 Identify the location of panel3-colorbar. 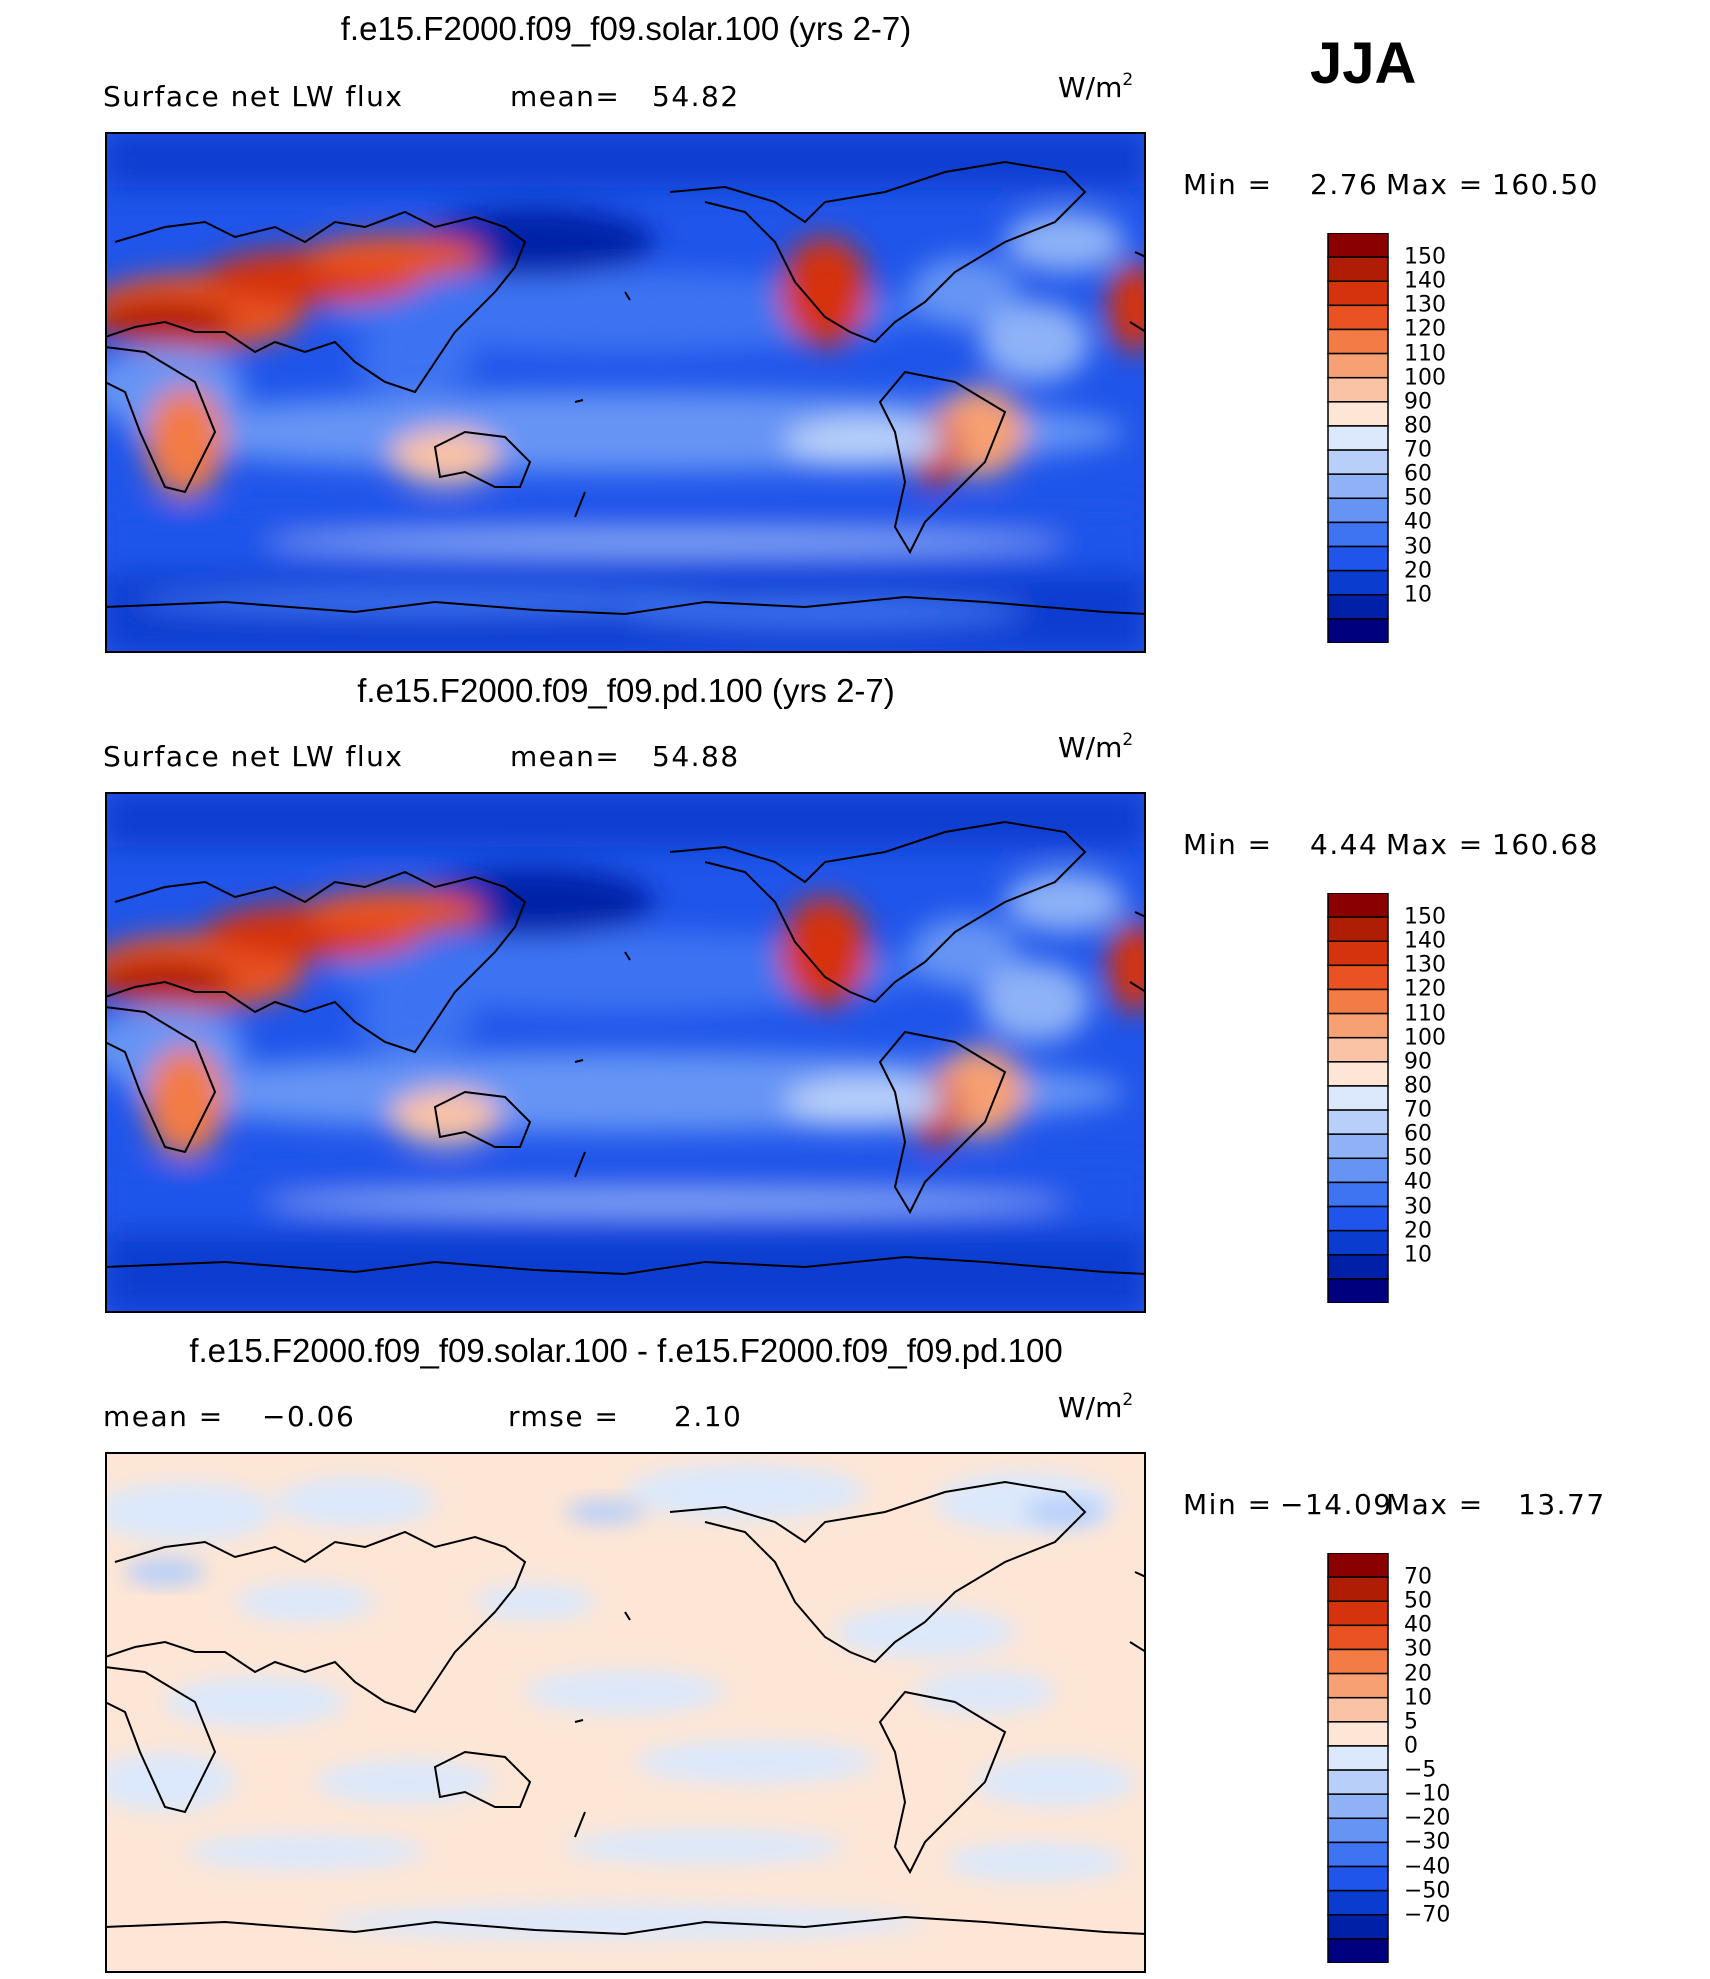
(1358, 1758).